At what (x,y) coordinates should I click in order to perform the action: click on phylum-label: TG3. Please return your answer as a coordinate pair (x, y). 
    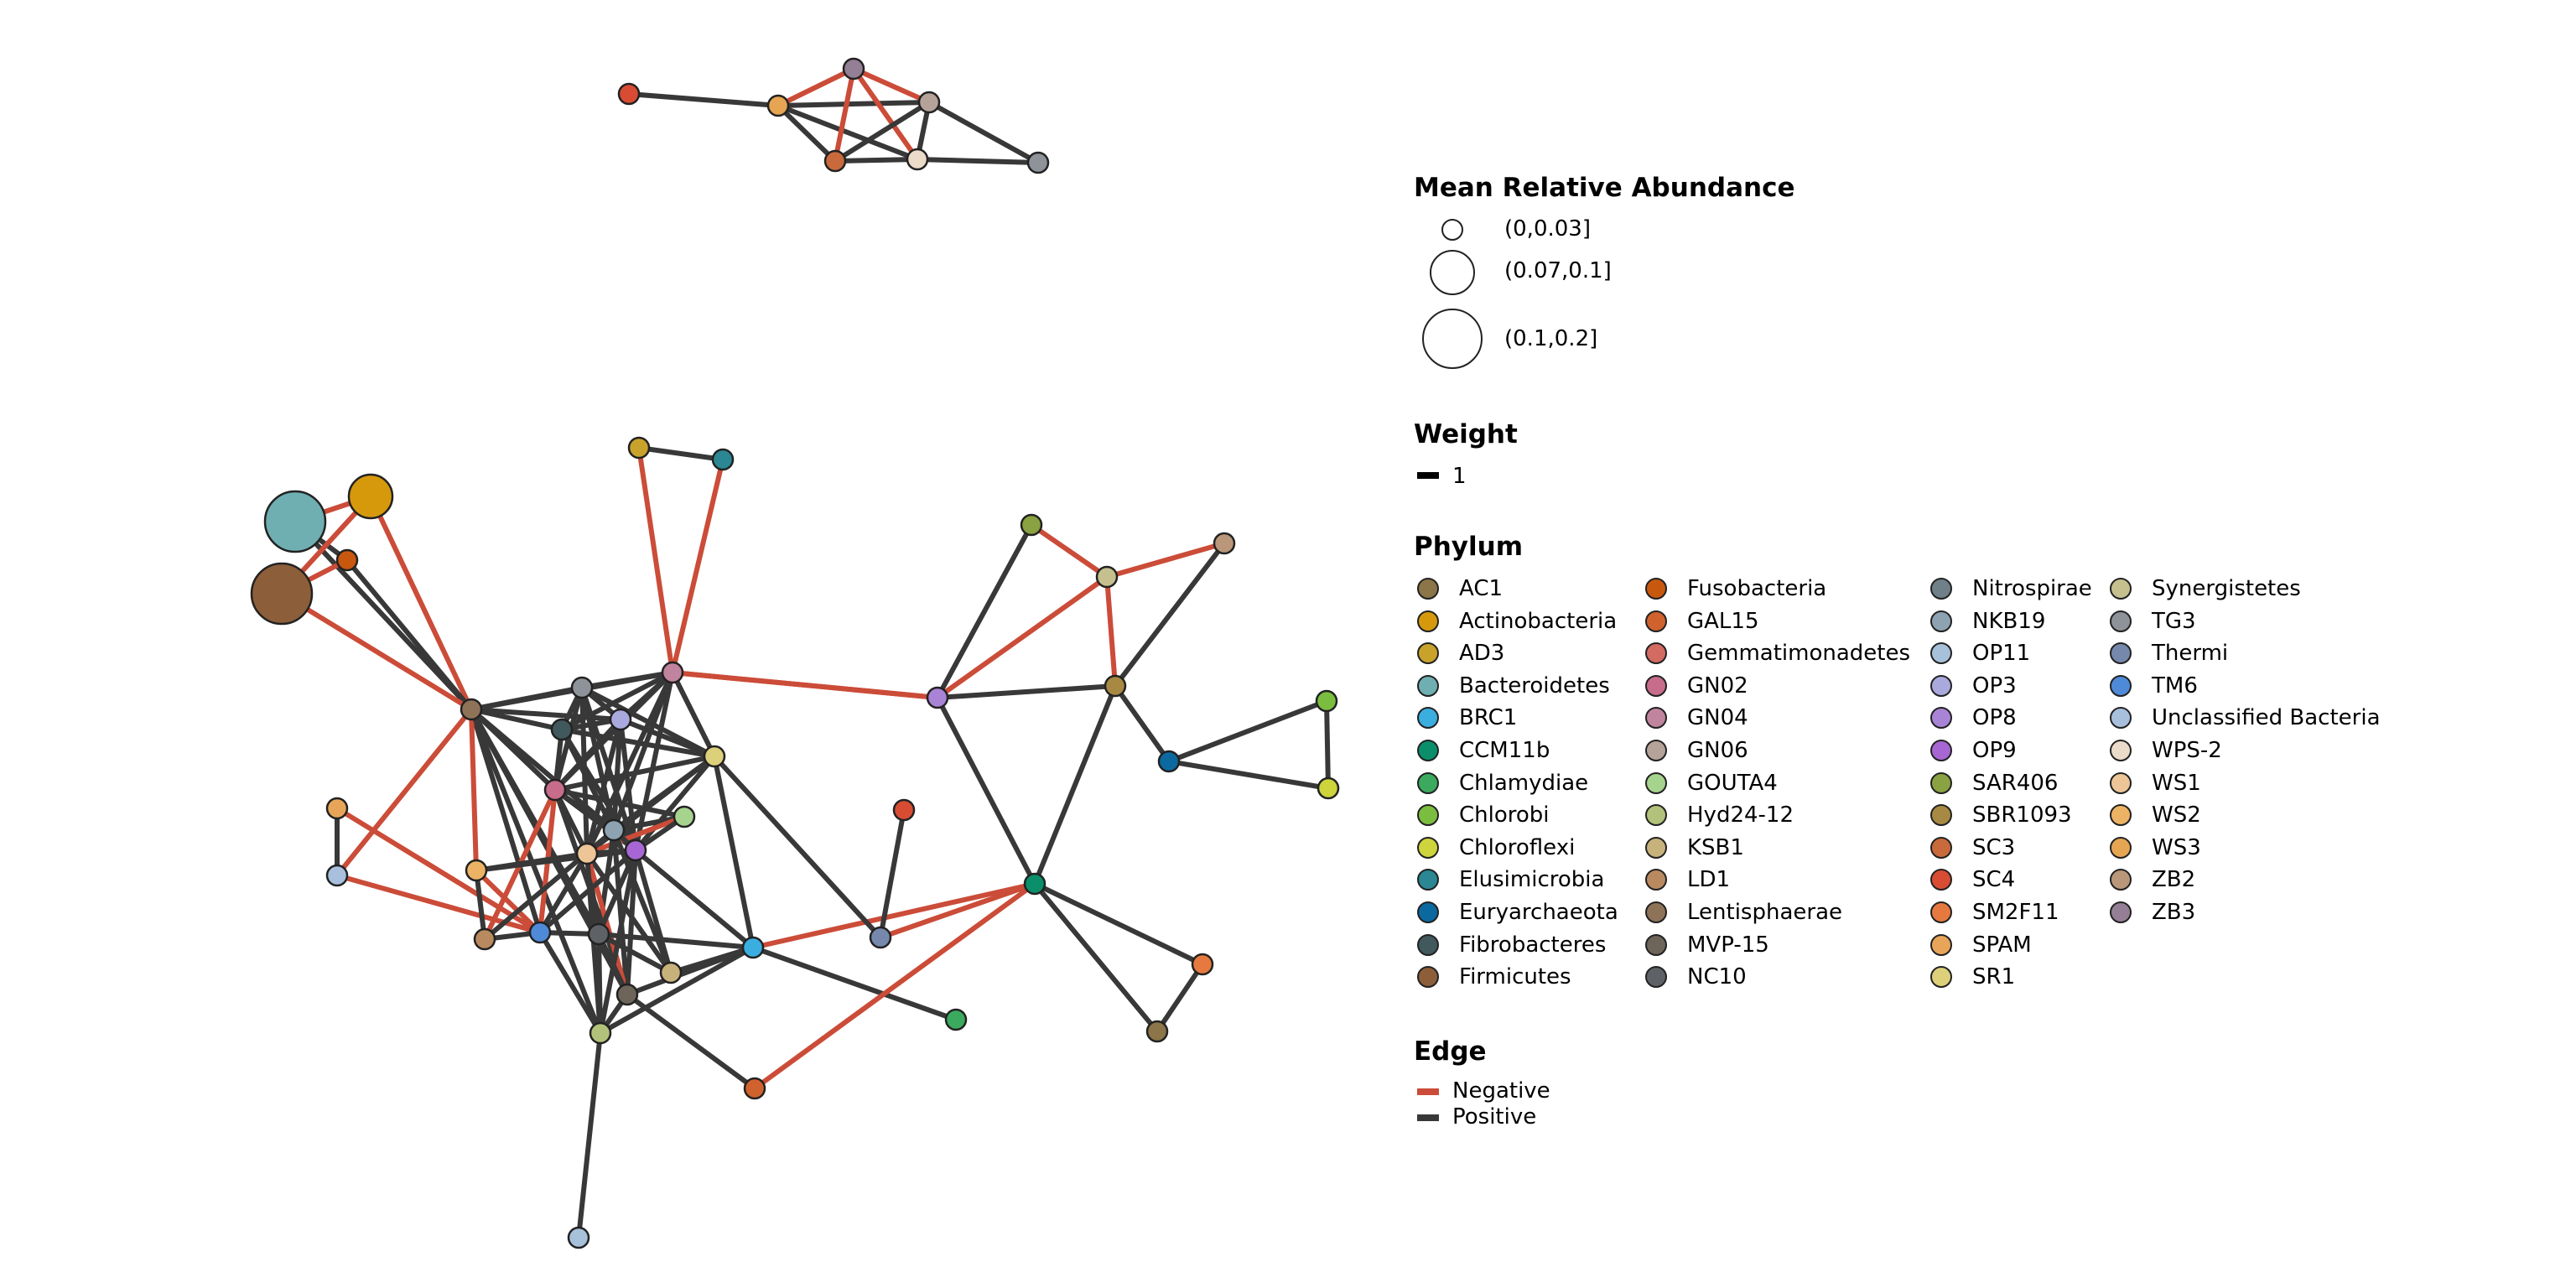
    Looking at the image, I should click on (2174, 621).